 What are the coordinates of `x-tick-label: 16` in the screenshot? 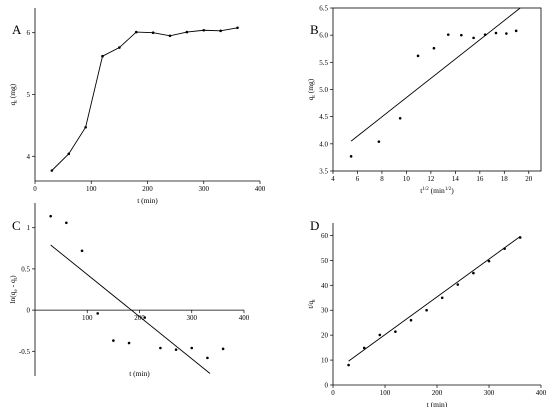 It's located at (480, 179).